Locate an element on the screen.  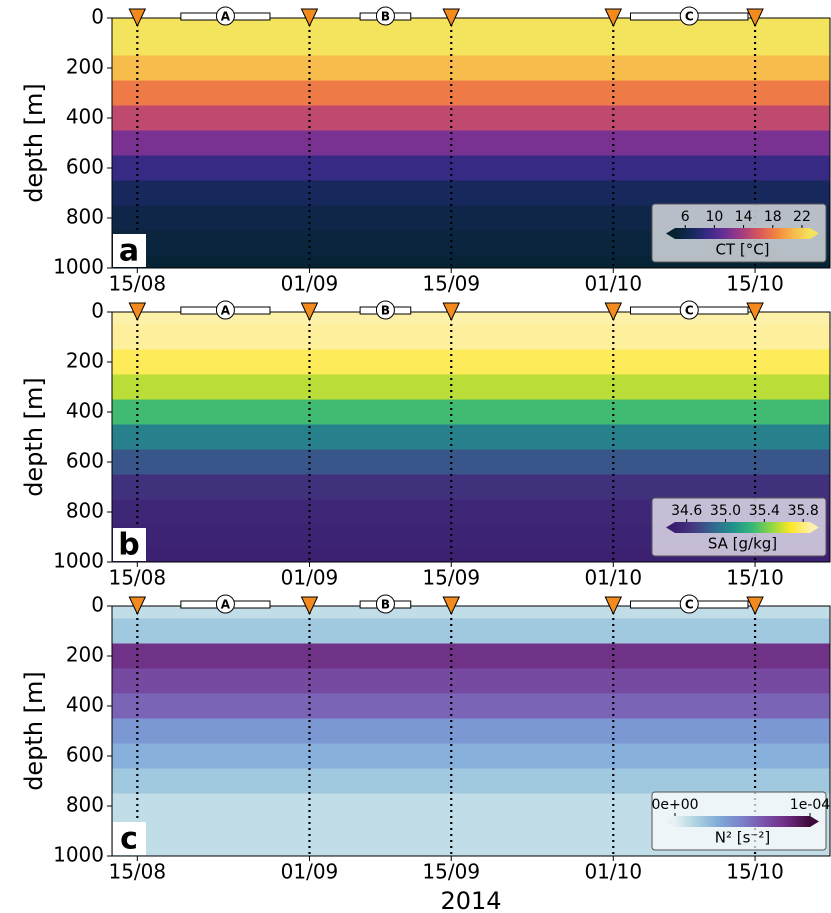
colorbar-tick-label: 34.6 is located at coordinates (686, 511).